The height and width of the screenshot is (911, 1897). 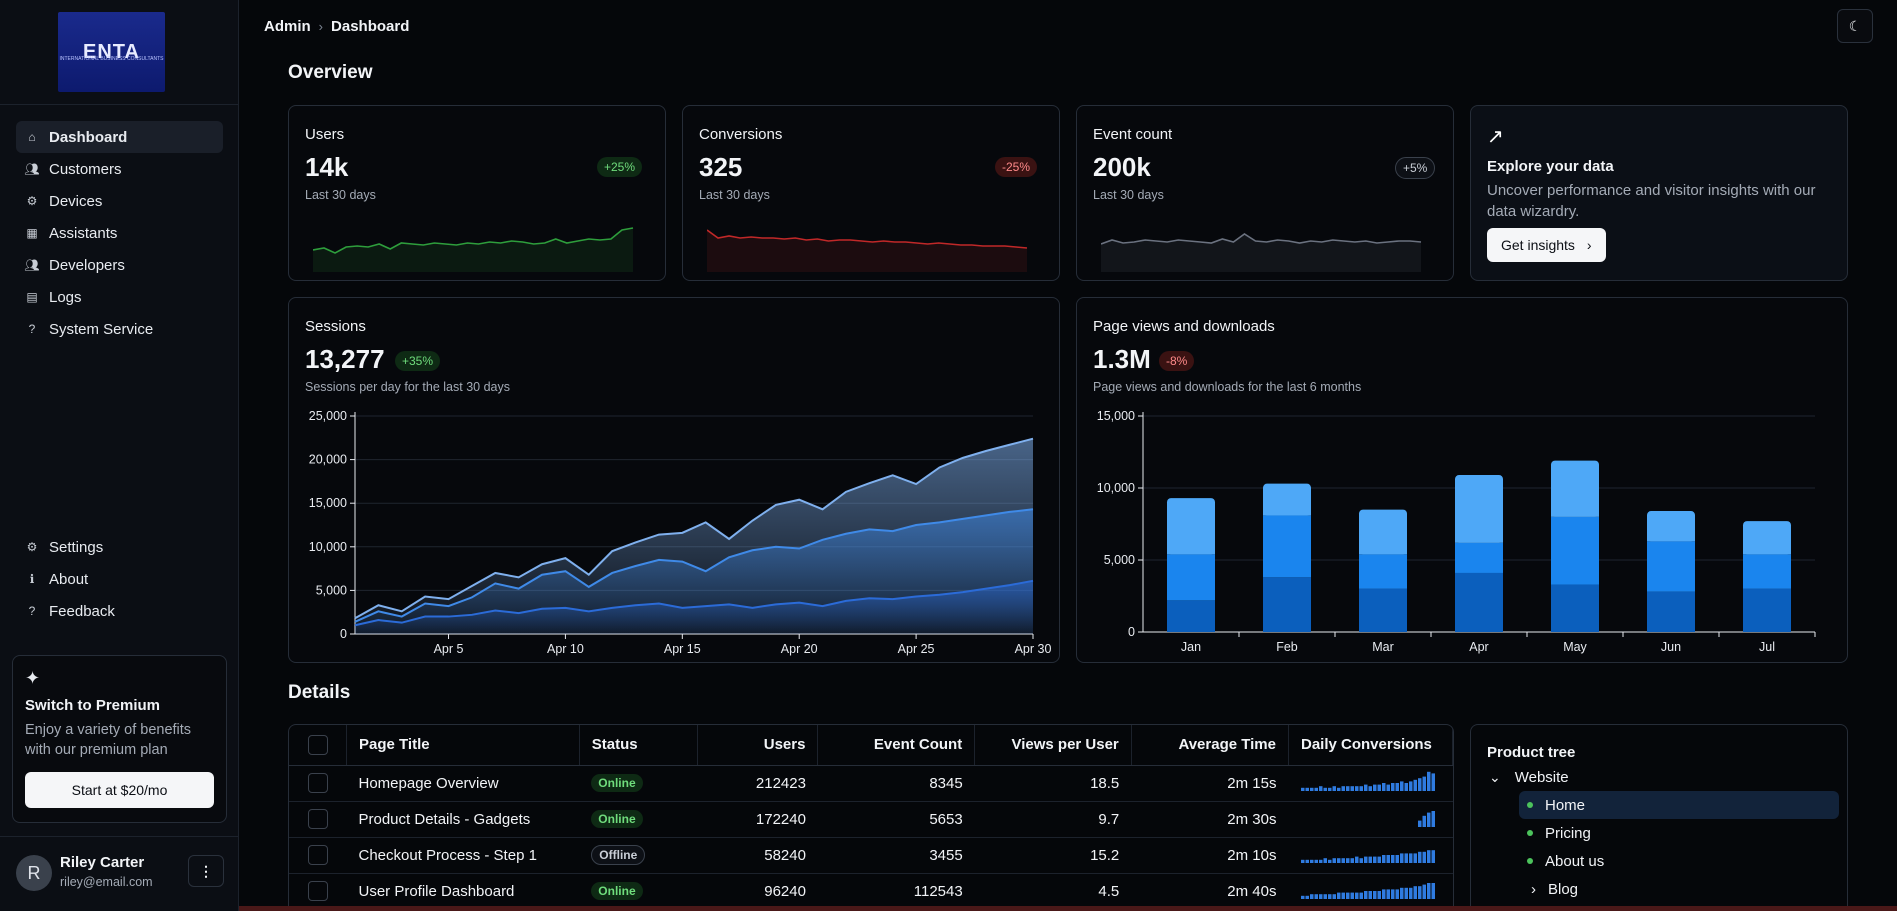 What do you see at coordinates (111, 52) in the screenshot?
I see `brand-logo: ENTA INTERNATIONAL BUSINESS CONSULTANTS` at bounding box center [111, 52].